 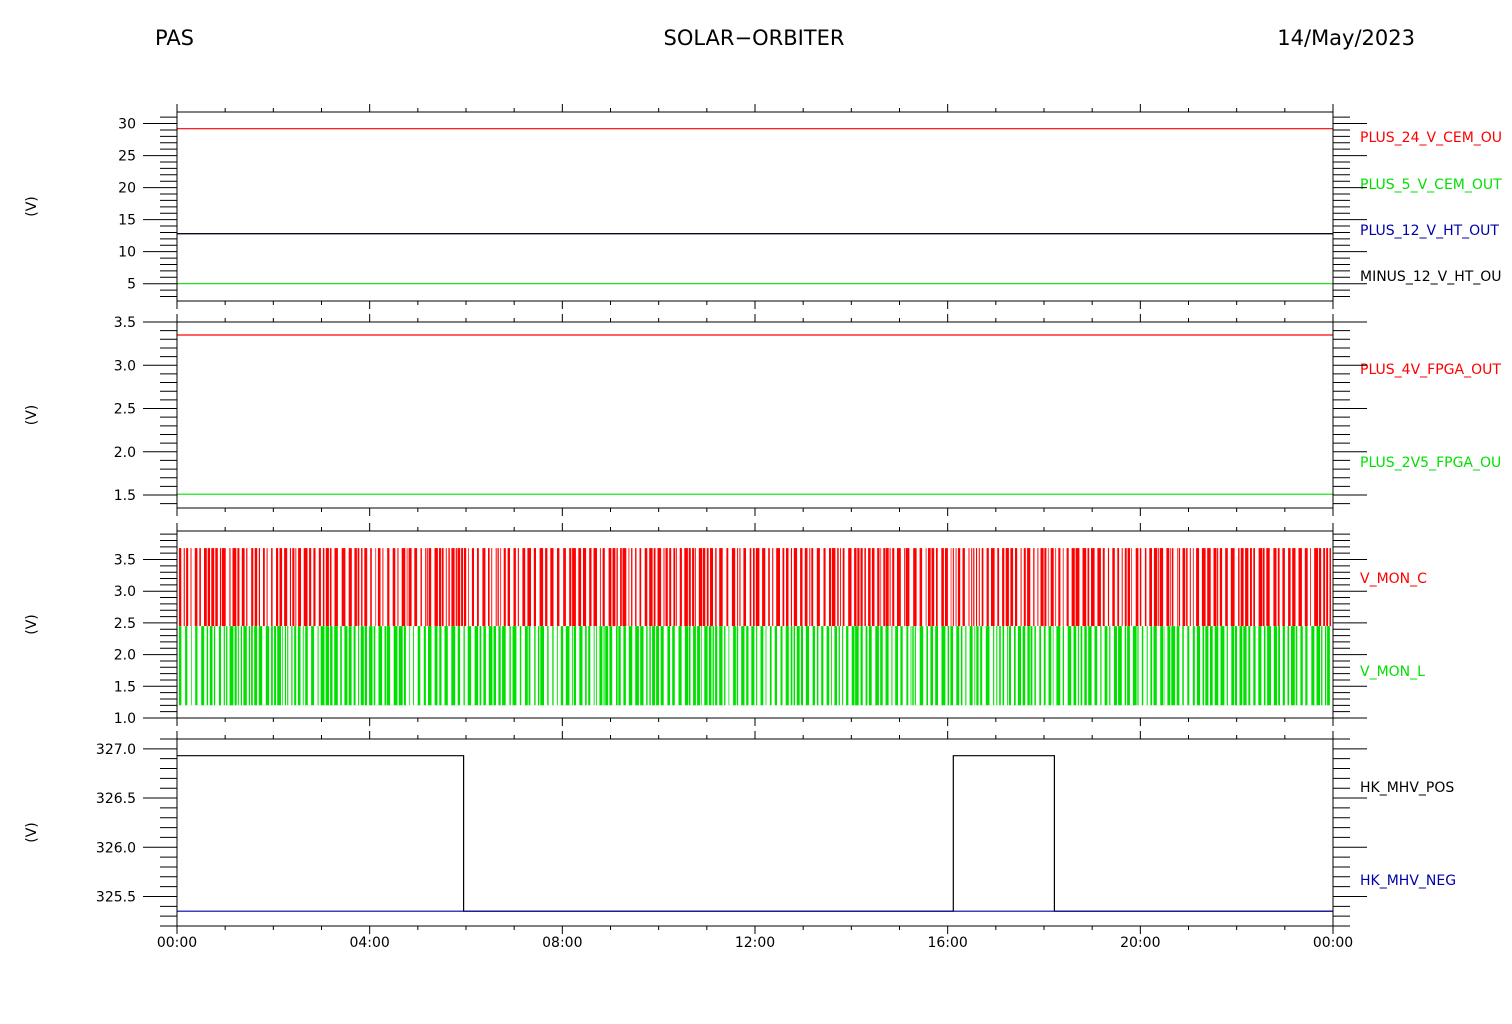 What do you see at coordinates (1429, 231) in the screenshot?
I see `legend-plus-12-v-ht-out: PLUS_12_V_HT_OUT` at bounding box center [1429, 231].